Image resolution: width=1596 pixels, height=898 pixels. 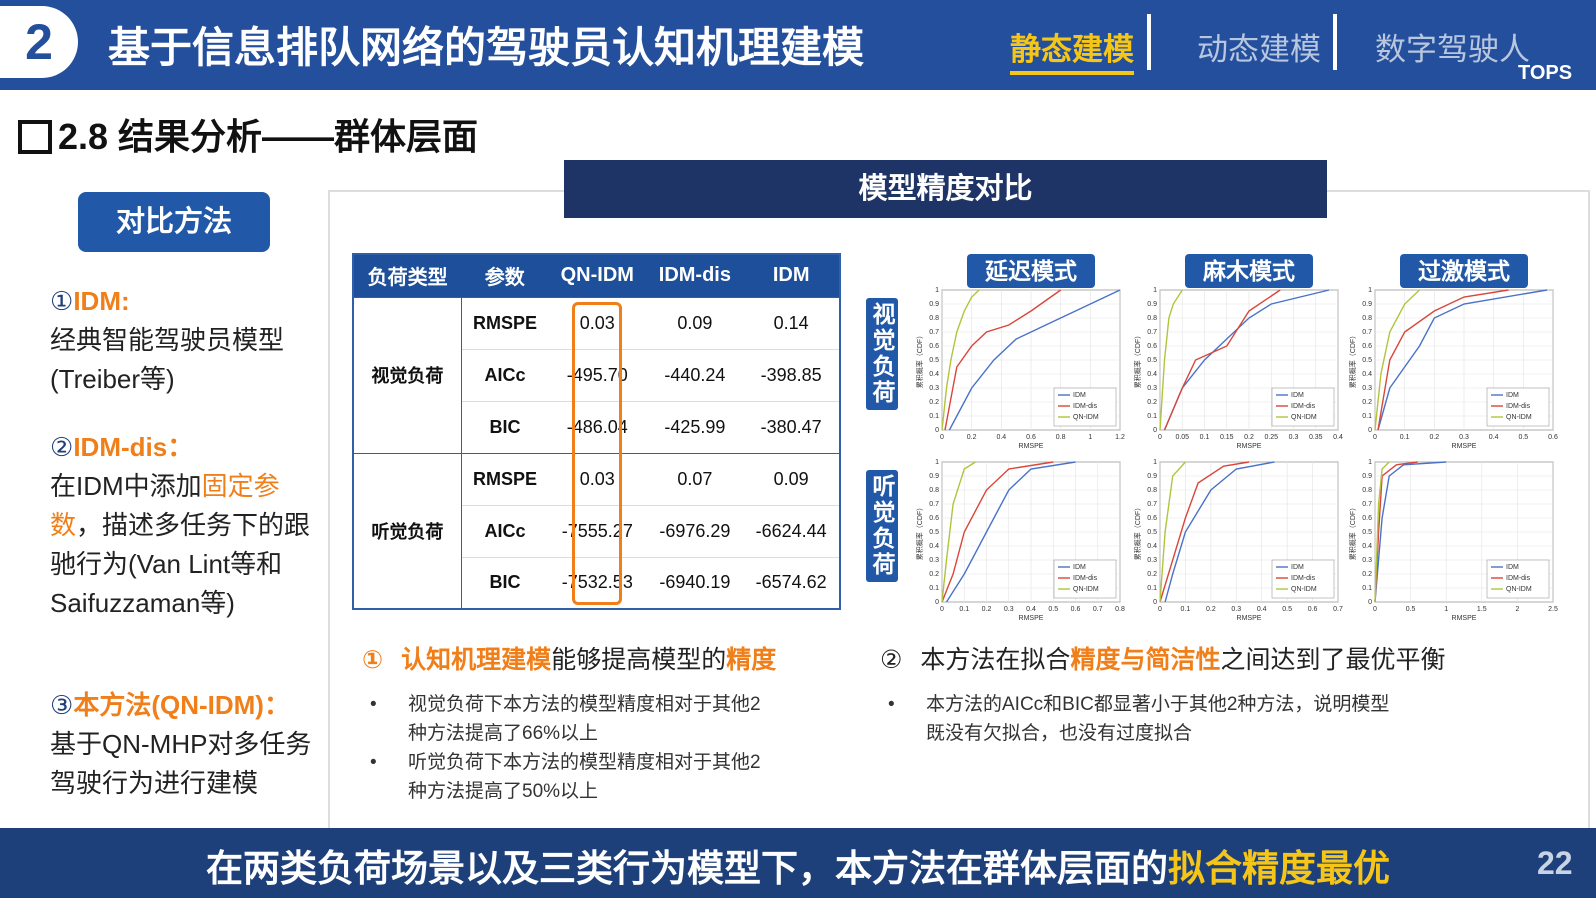 What do you see at coordinates (133, 447) in the screenshot?
I see `item-label: IDM-dis：` at bounding box center [133, 447].